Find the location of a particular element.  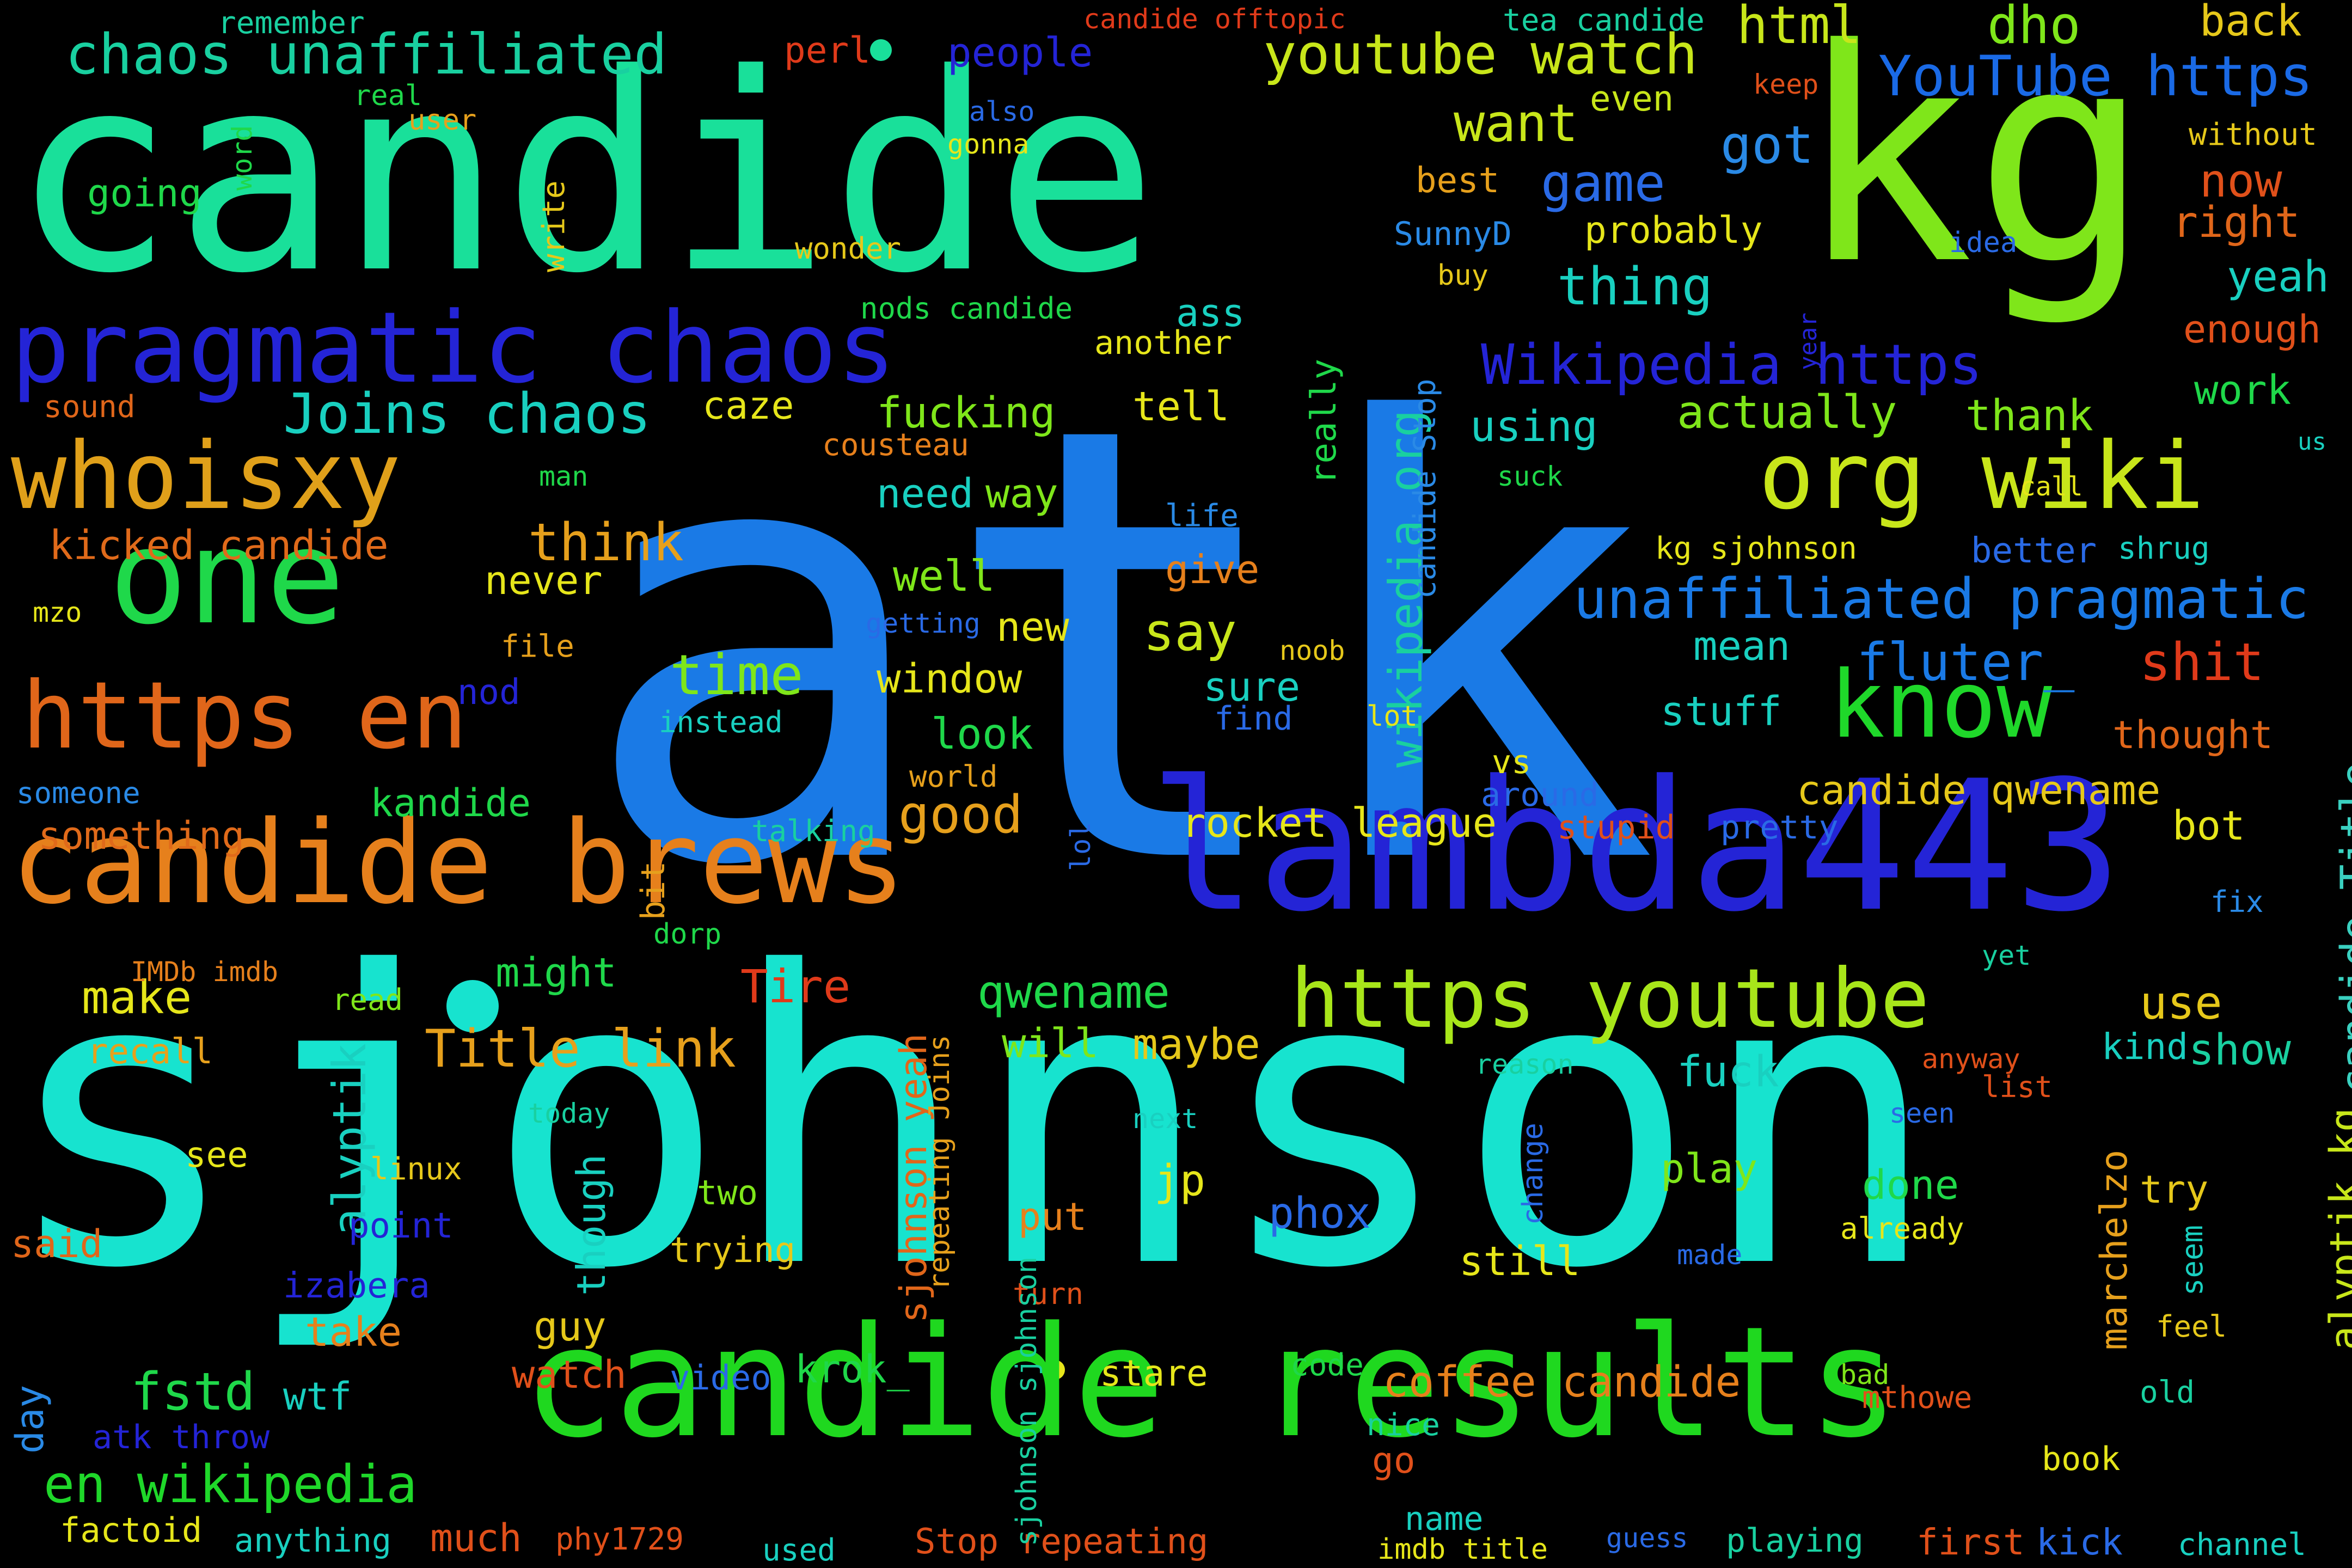

cloud-word: atk throw is located at coordinates (181, 1437).